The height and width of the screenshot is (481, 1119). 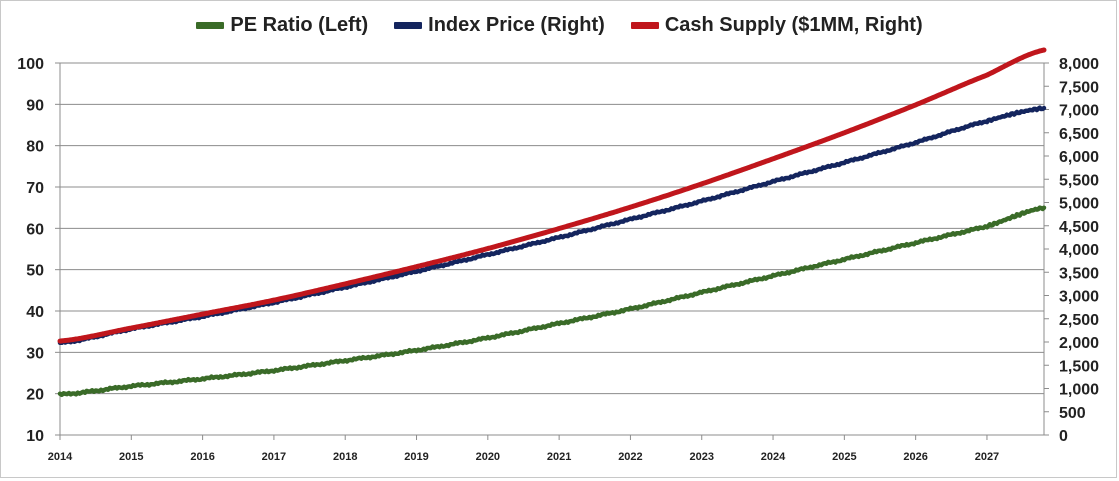 I want to click on x-tick-label: 2014, so click(x=60, y=457).